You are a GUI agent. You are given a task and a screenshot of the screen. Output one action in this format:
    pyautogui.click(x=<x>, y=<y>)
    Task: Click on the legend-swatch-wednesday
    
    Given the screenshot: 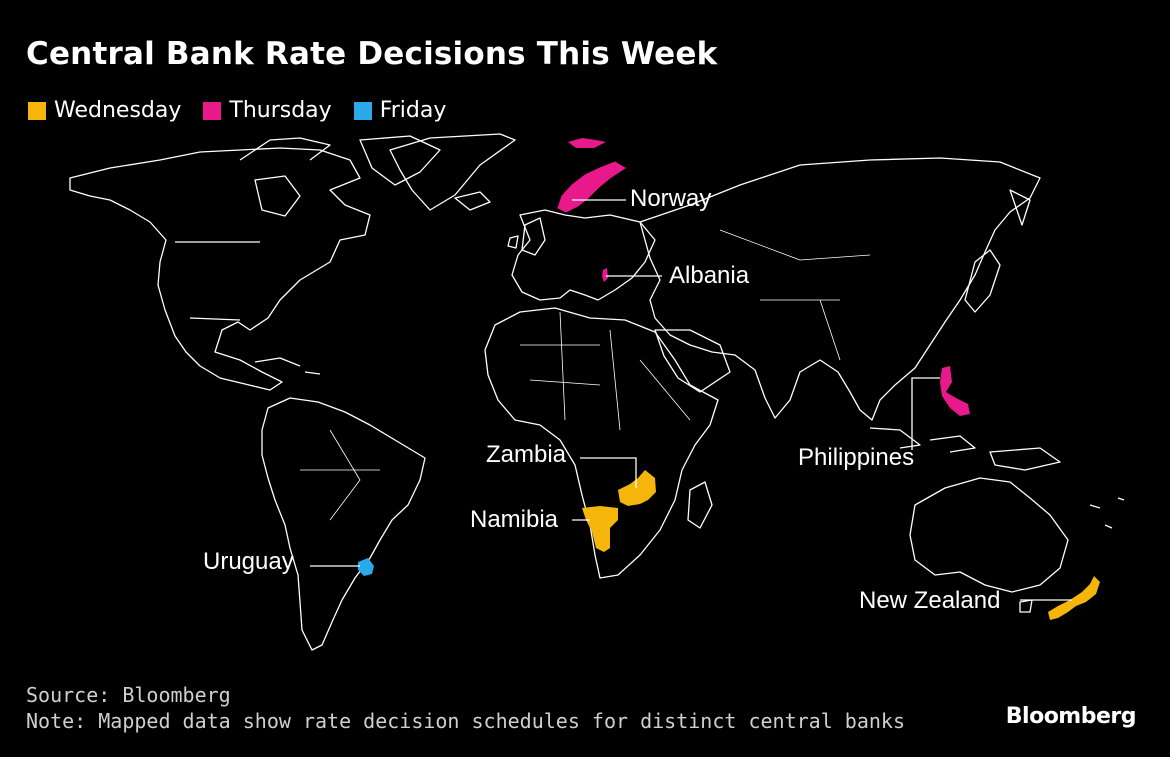 What is the action you would take?
    pyautogui.click(x=37, y=110)
    